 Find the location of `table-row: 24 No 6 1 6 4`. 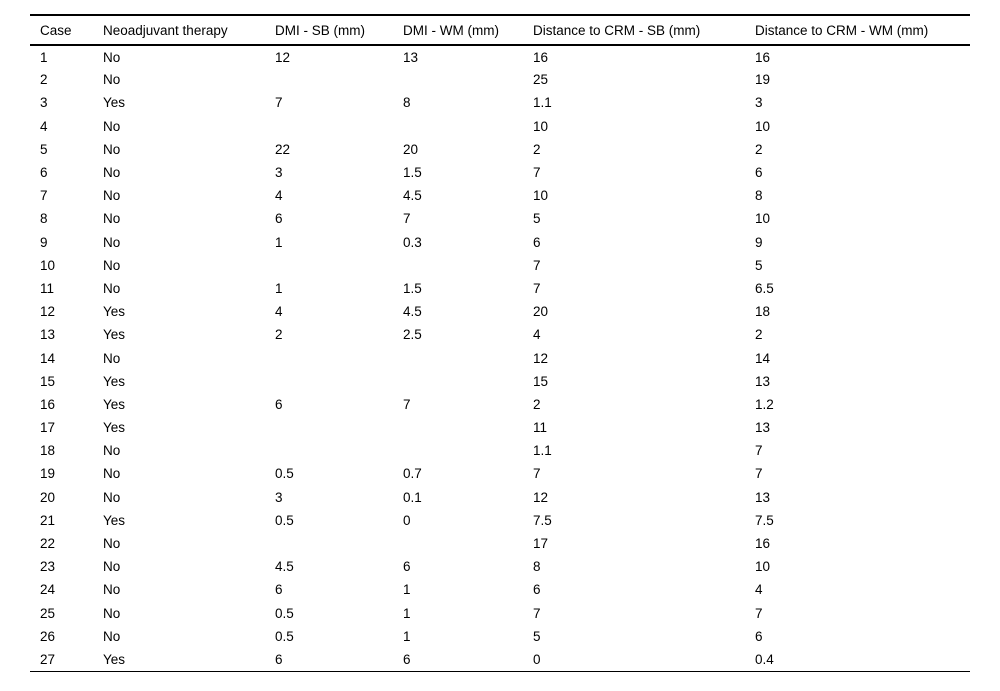

table-row: 24 No 6 1 6 4 is located at coordinates (500, 589).